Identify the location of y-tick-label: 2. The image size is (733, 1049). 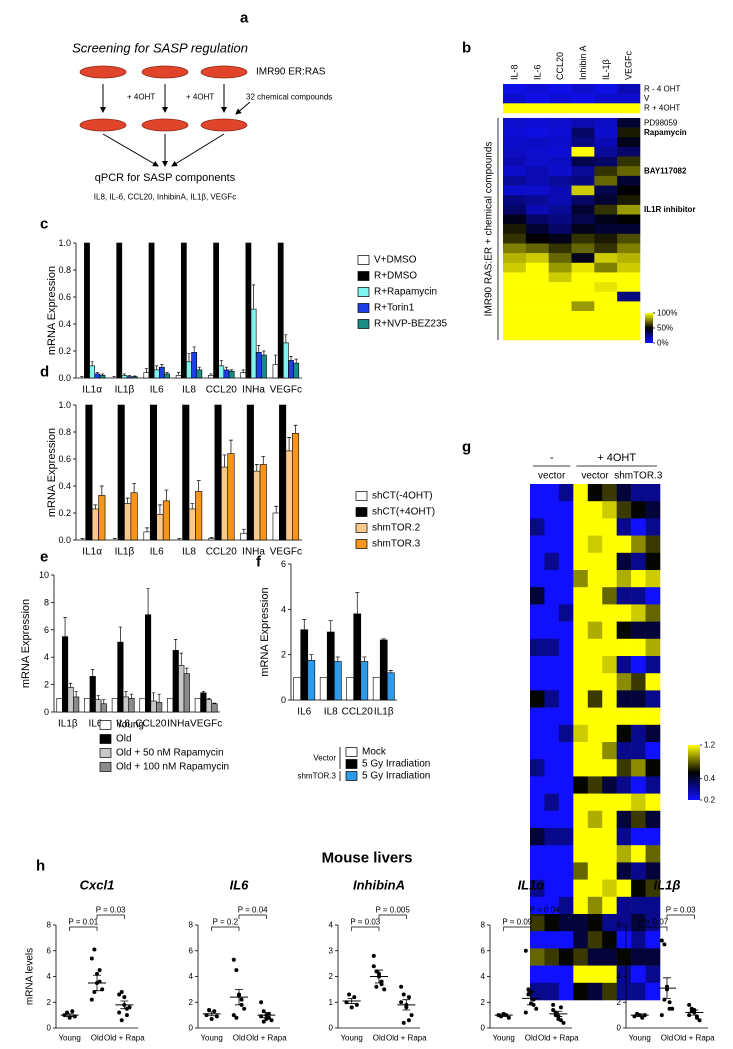
(283, 655).